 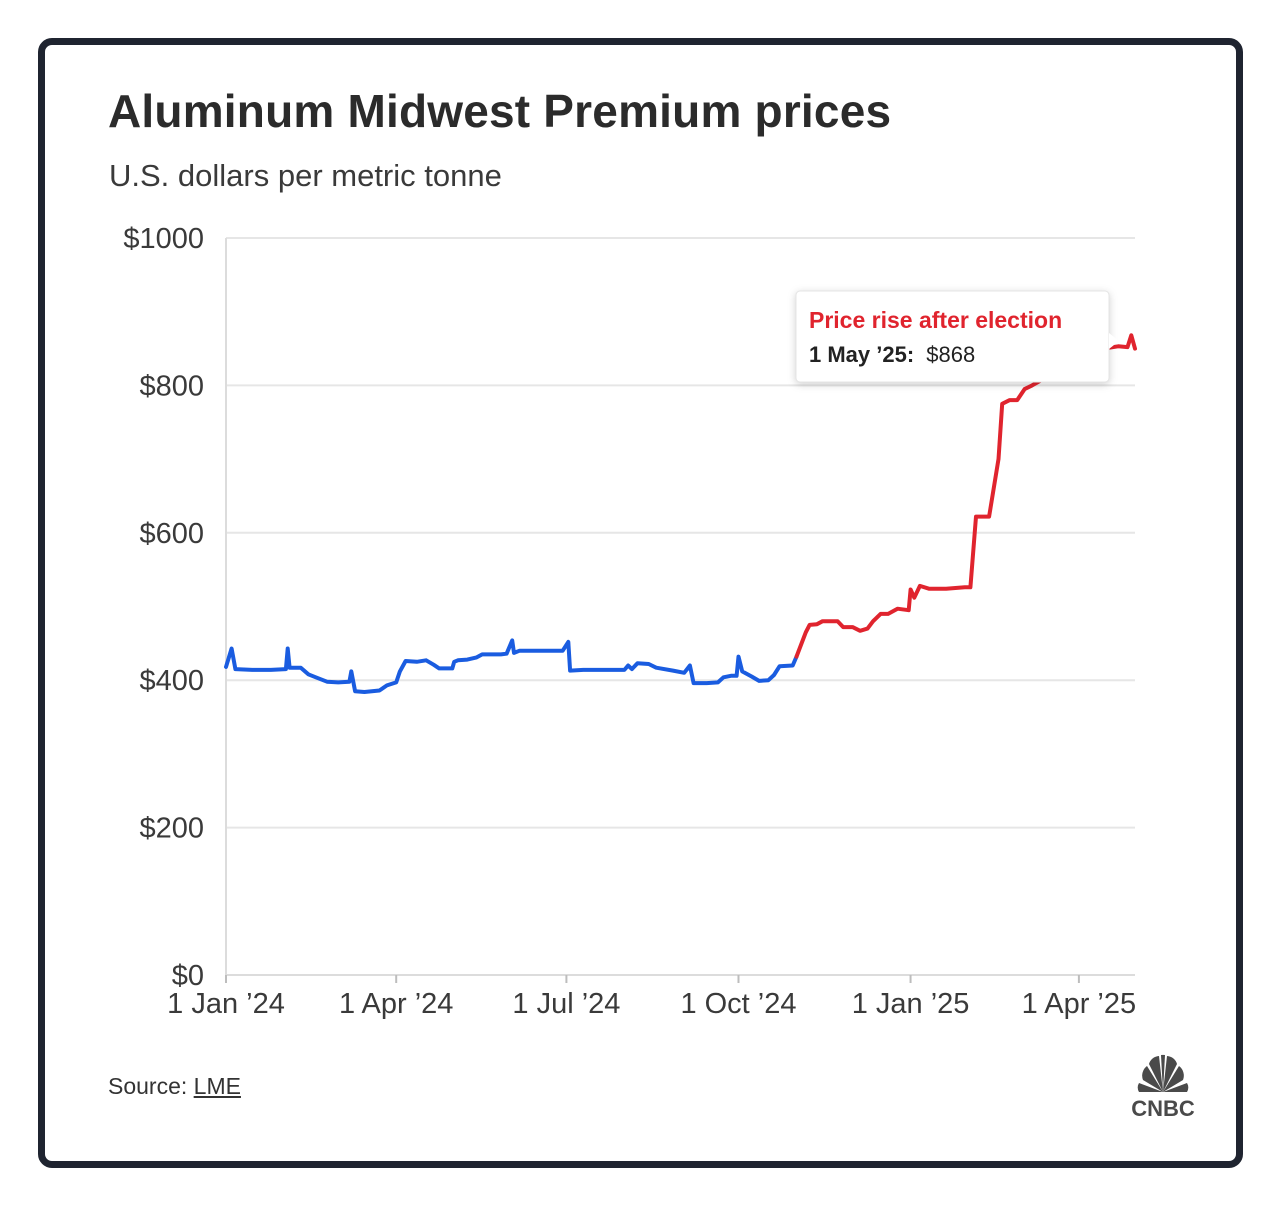 What do you see at coordinates (1163, 1073) in the screenshot?
I see `peacock-icon` at bounding box center [1163, 1073].